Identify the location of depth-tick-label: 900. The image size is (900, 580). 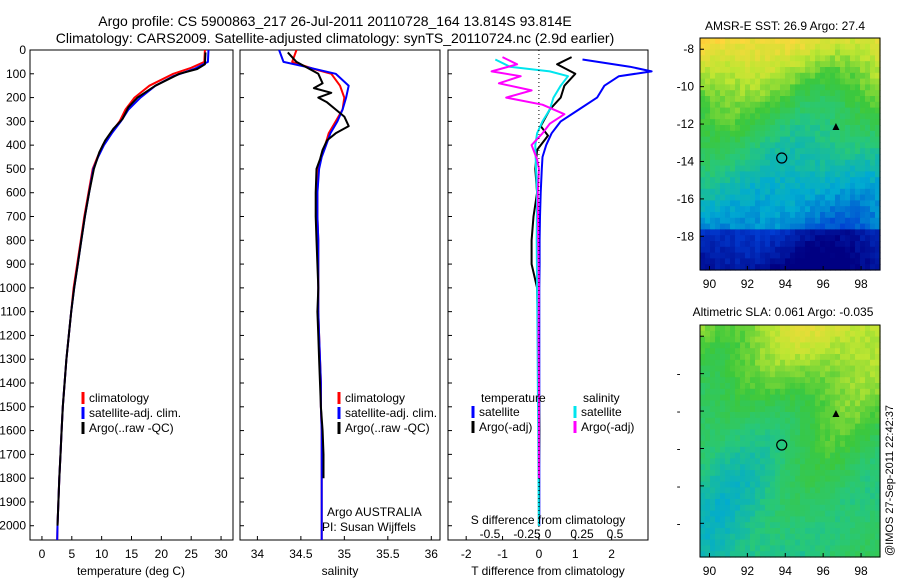
(16, 264).